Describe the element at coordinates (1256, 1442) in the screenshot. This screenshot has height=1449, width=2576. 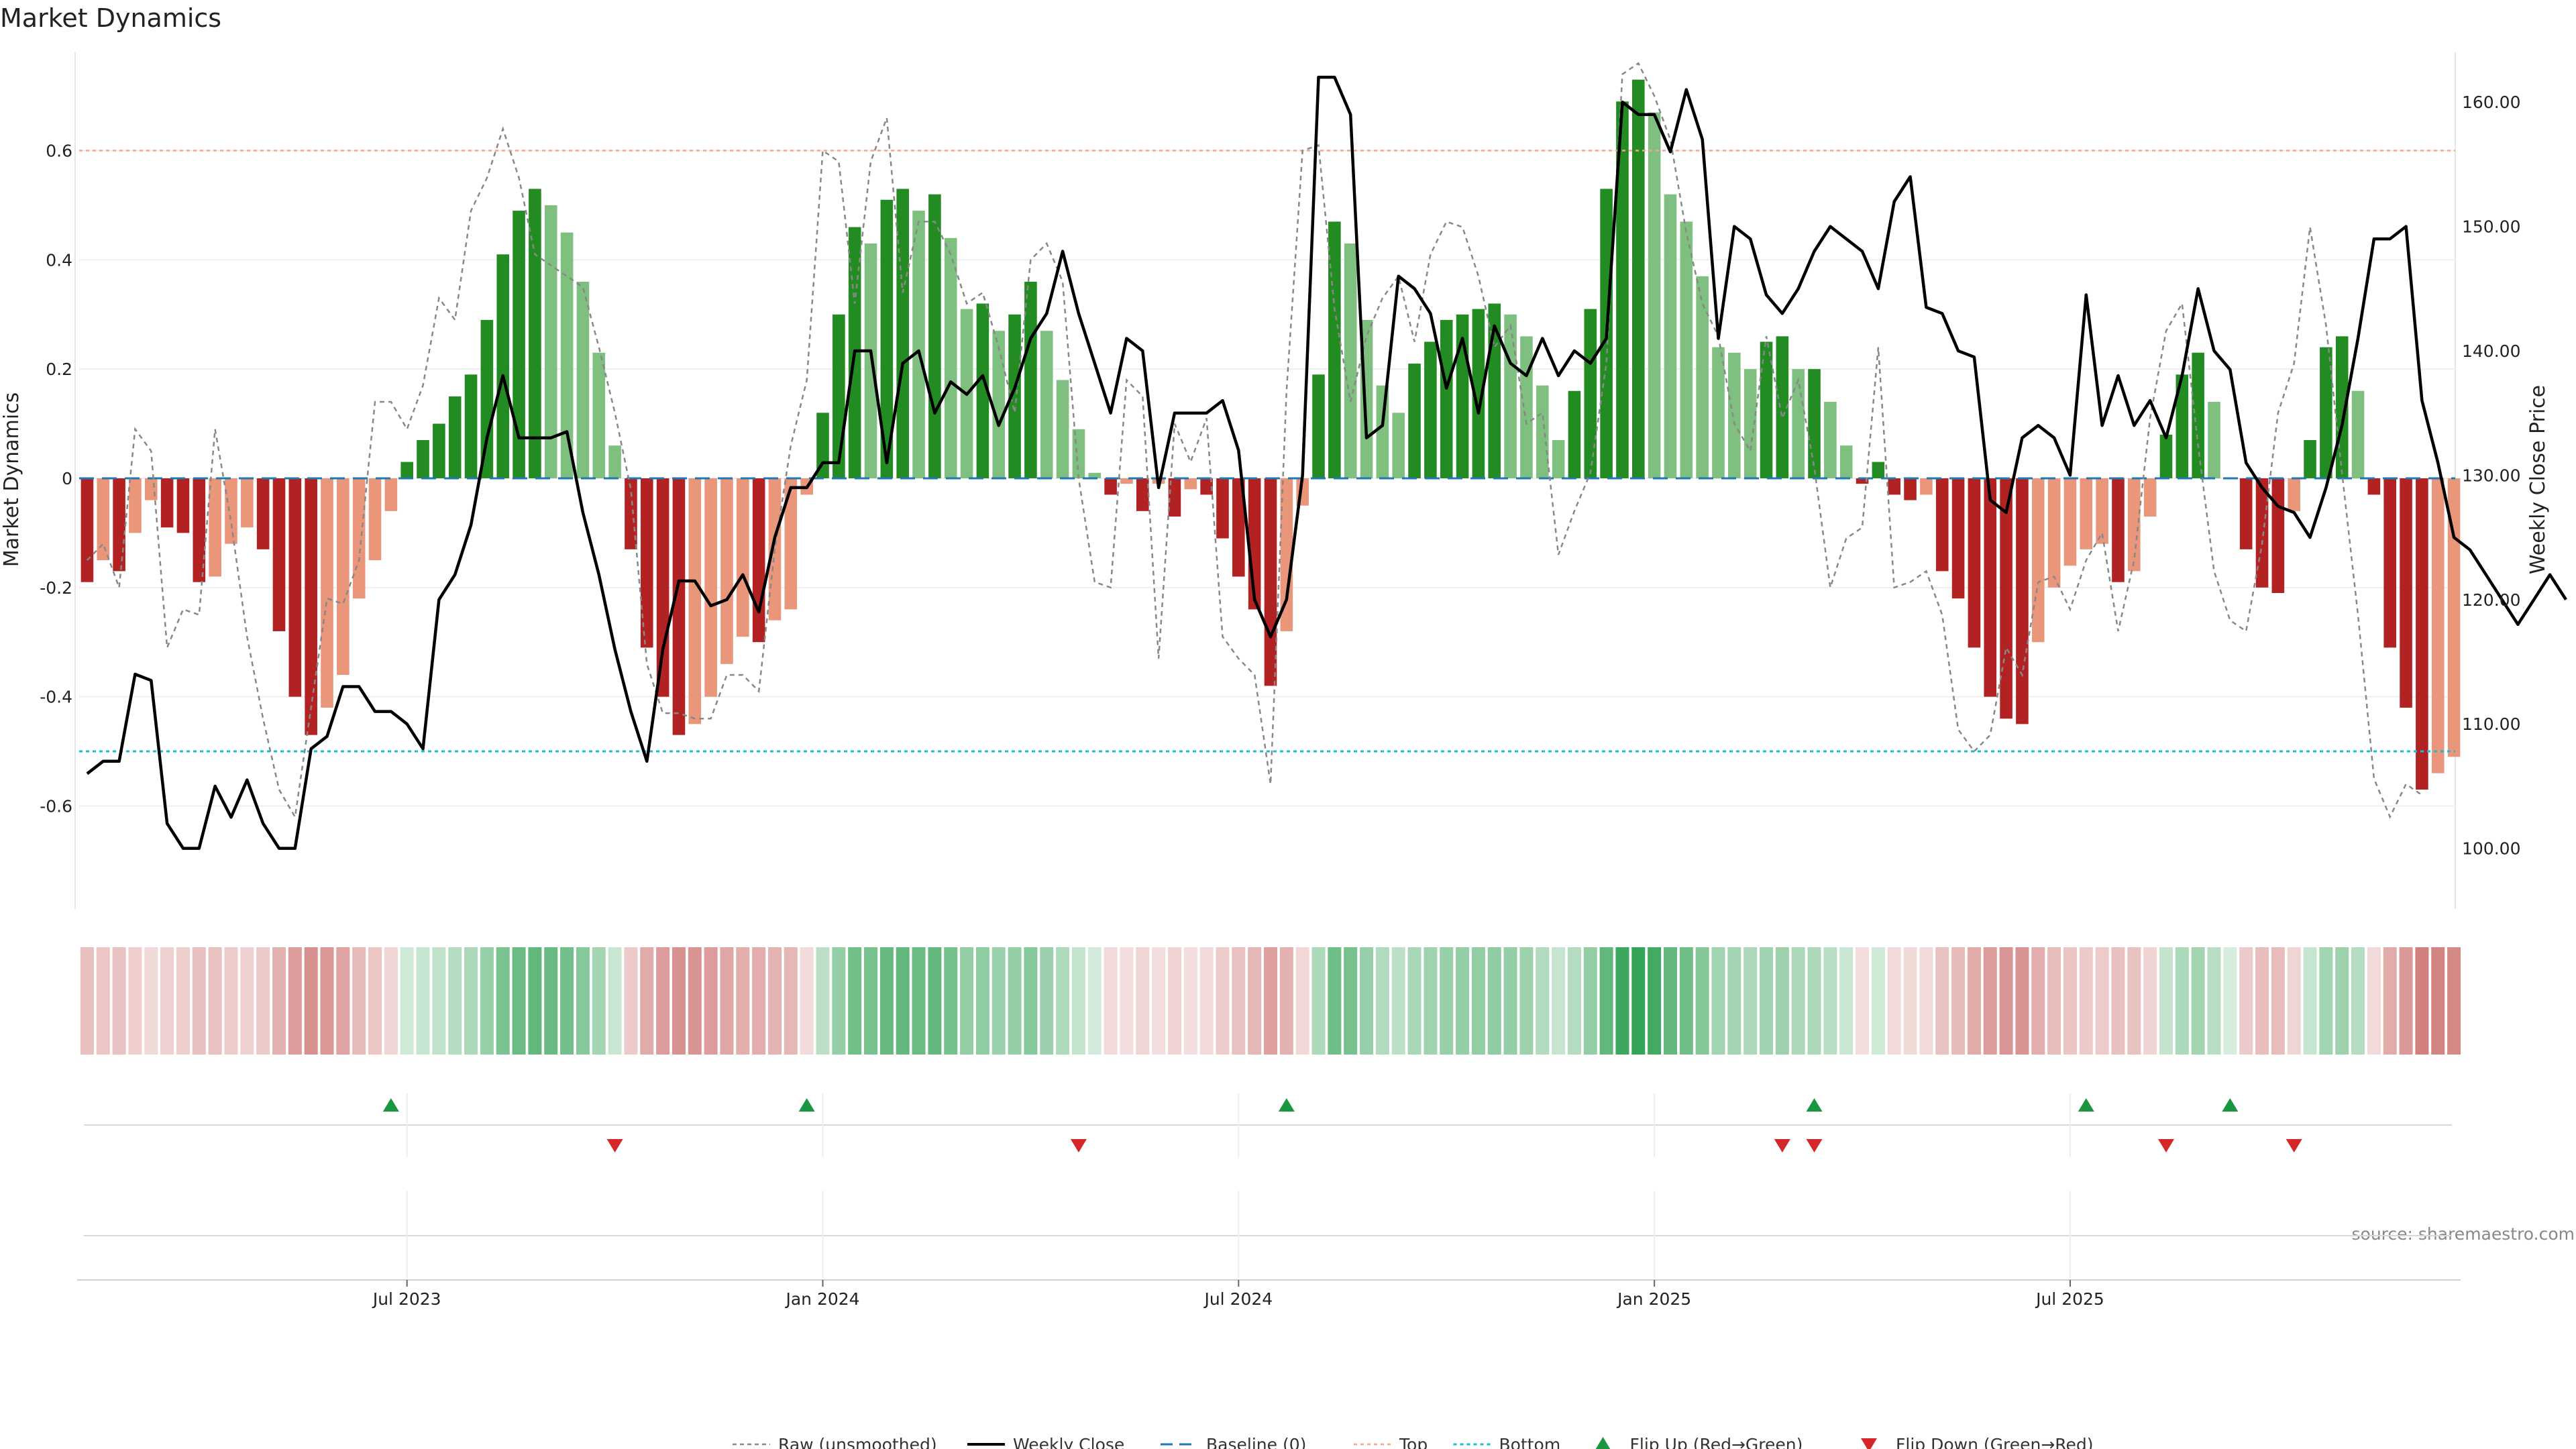
I see `legend-label: Baseline (0)` at that location.